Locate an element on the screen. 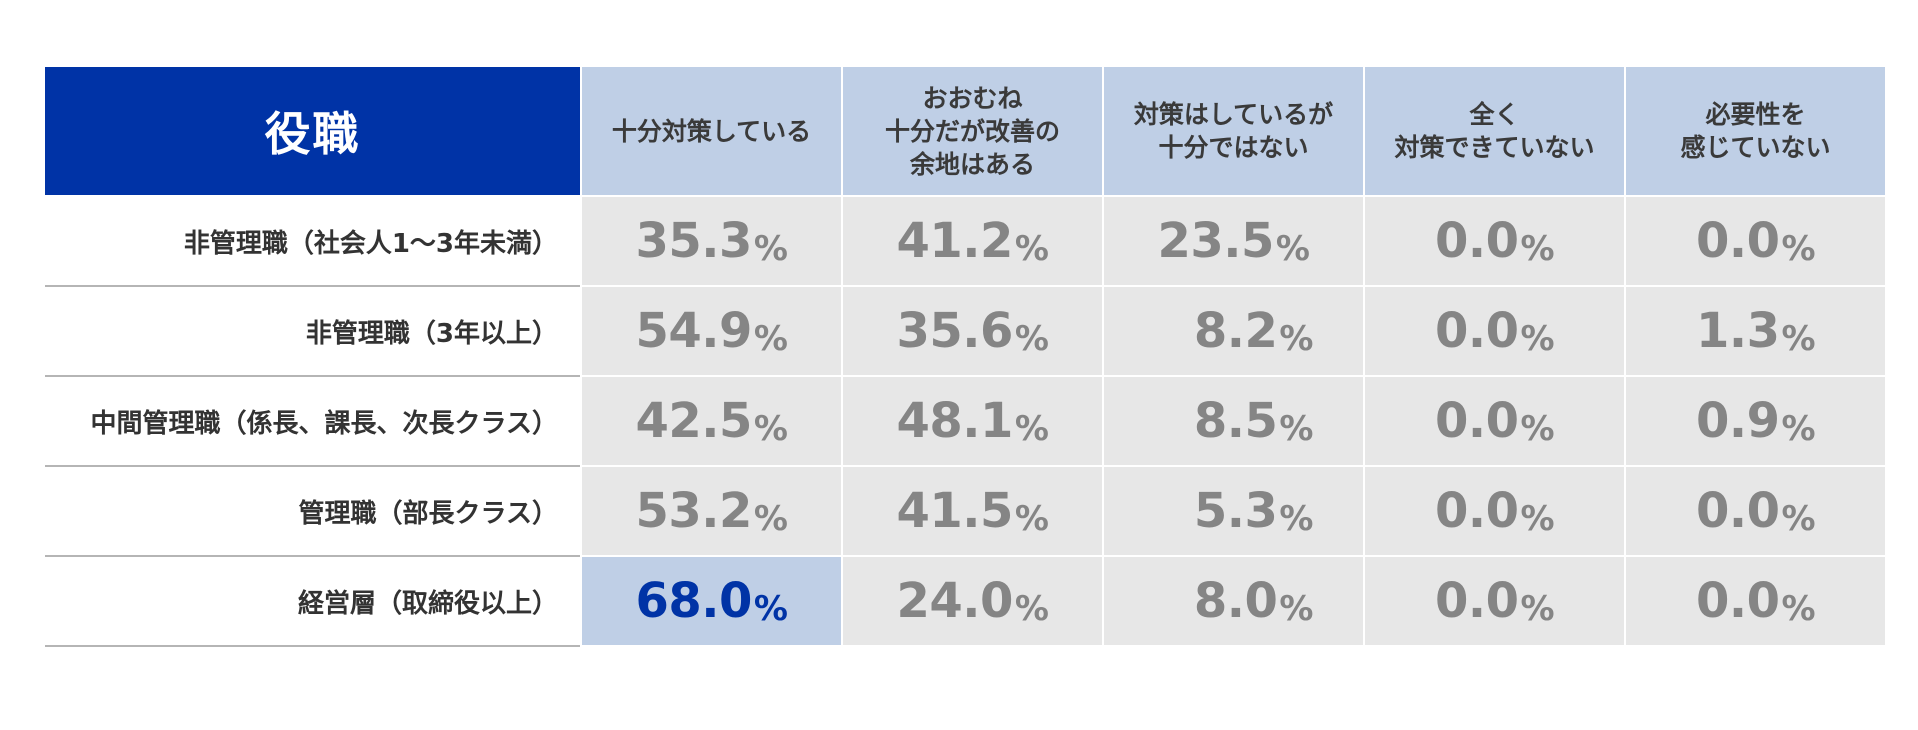 This screenshot has width=1918, height=730. value-cell: 54.9% is located at coordinates (711, 331).